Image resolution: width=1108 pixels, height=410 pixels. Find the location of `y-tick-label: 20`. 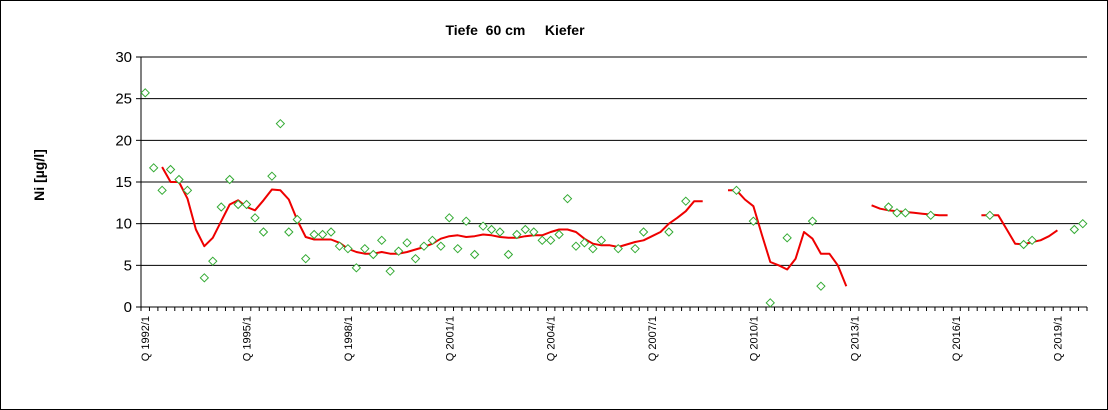

y-tick-label: 20 is located at coordinates (123, 140).